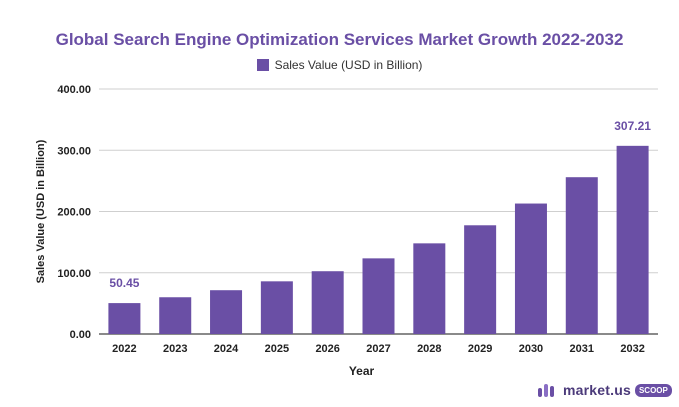 The height and width of the screenshot is (407, 679). What do you see at coordinates (80, 335) in the screenshot?
I see `y-tick-label: 0.00` at bounding box center [80, 335].